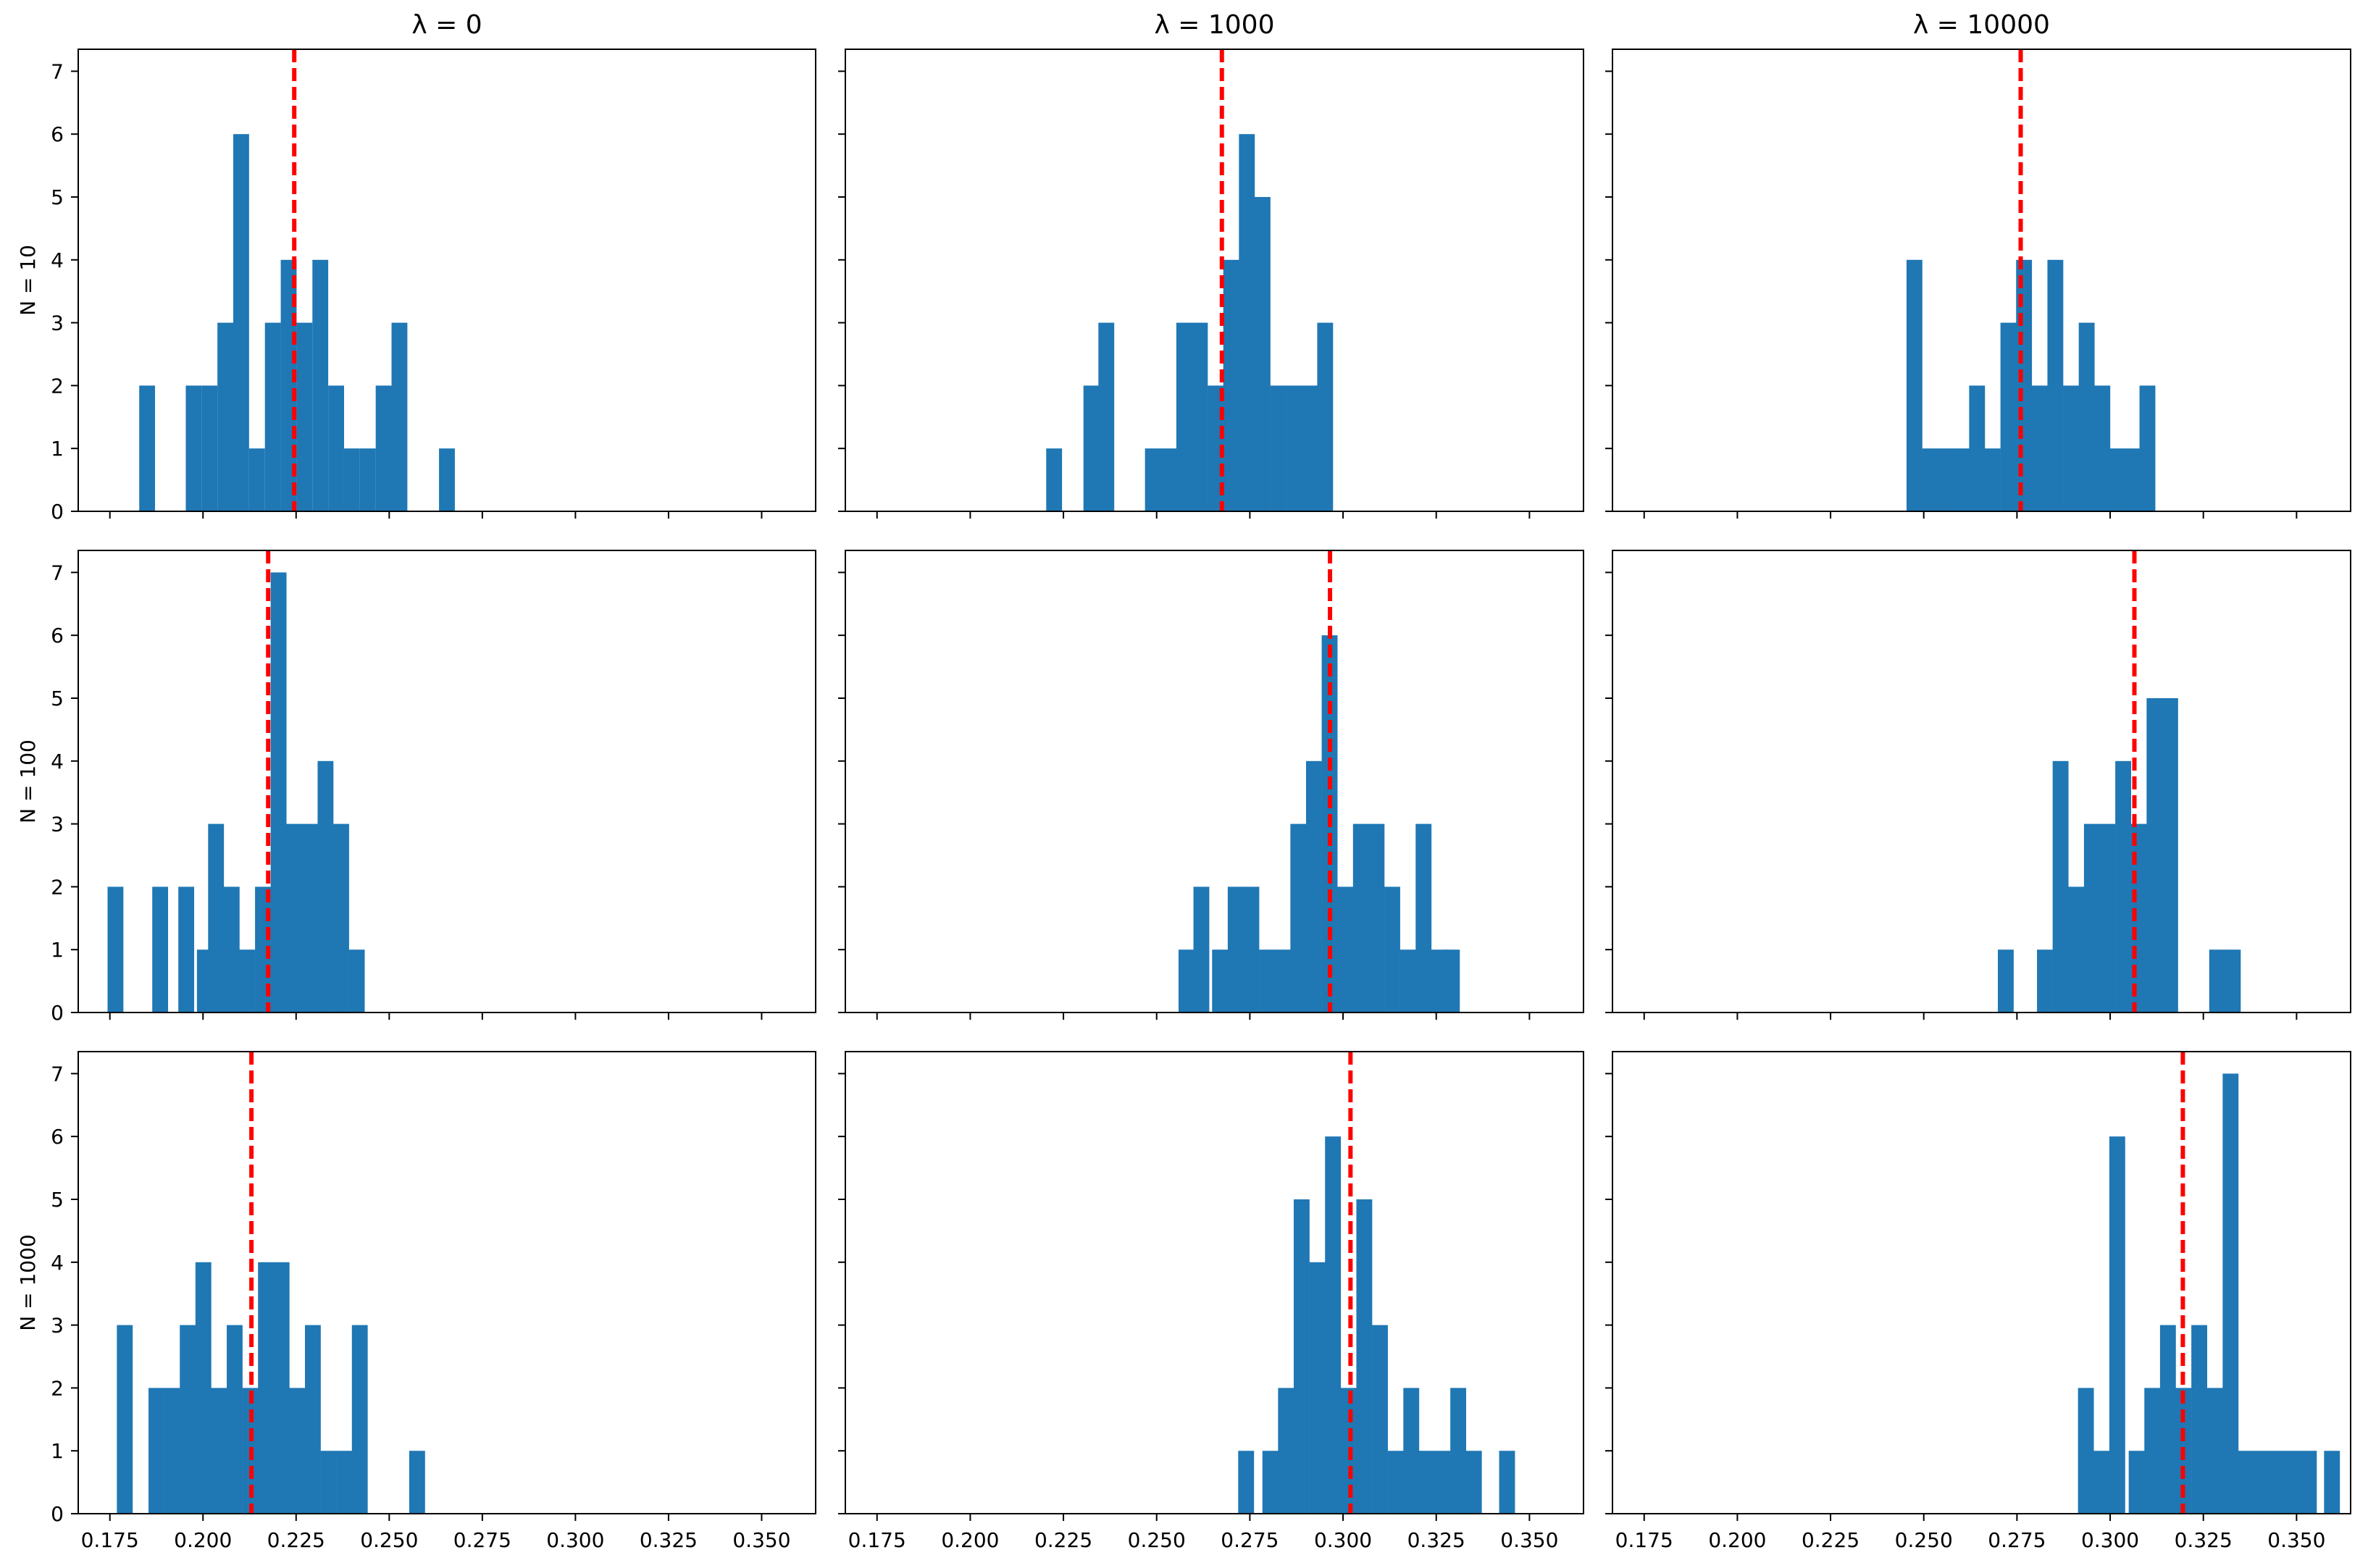  I want to click on y-tick-label-r0c0-2: 2, so click(57, 386).